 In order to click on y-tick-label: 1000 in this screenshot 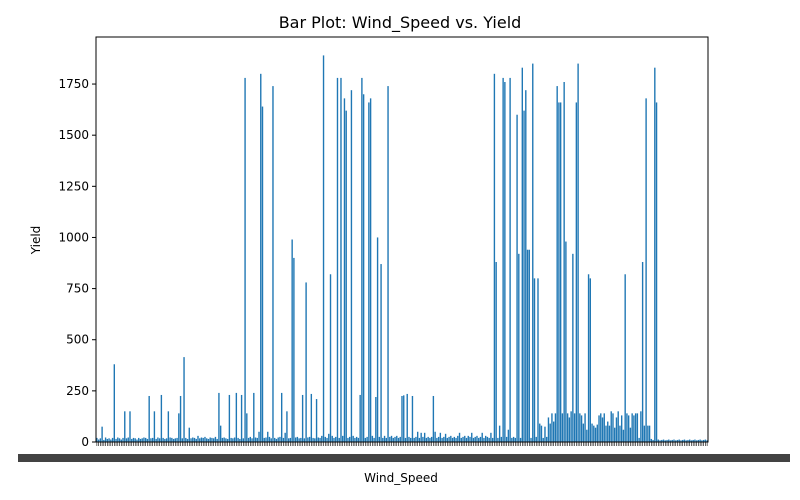, I will do `click(73, 237)`.